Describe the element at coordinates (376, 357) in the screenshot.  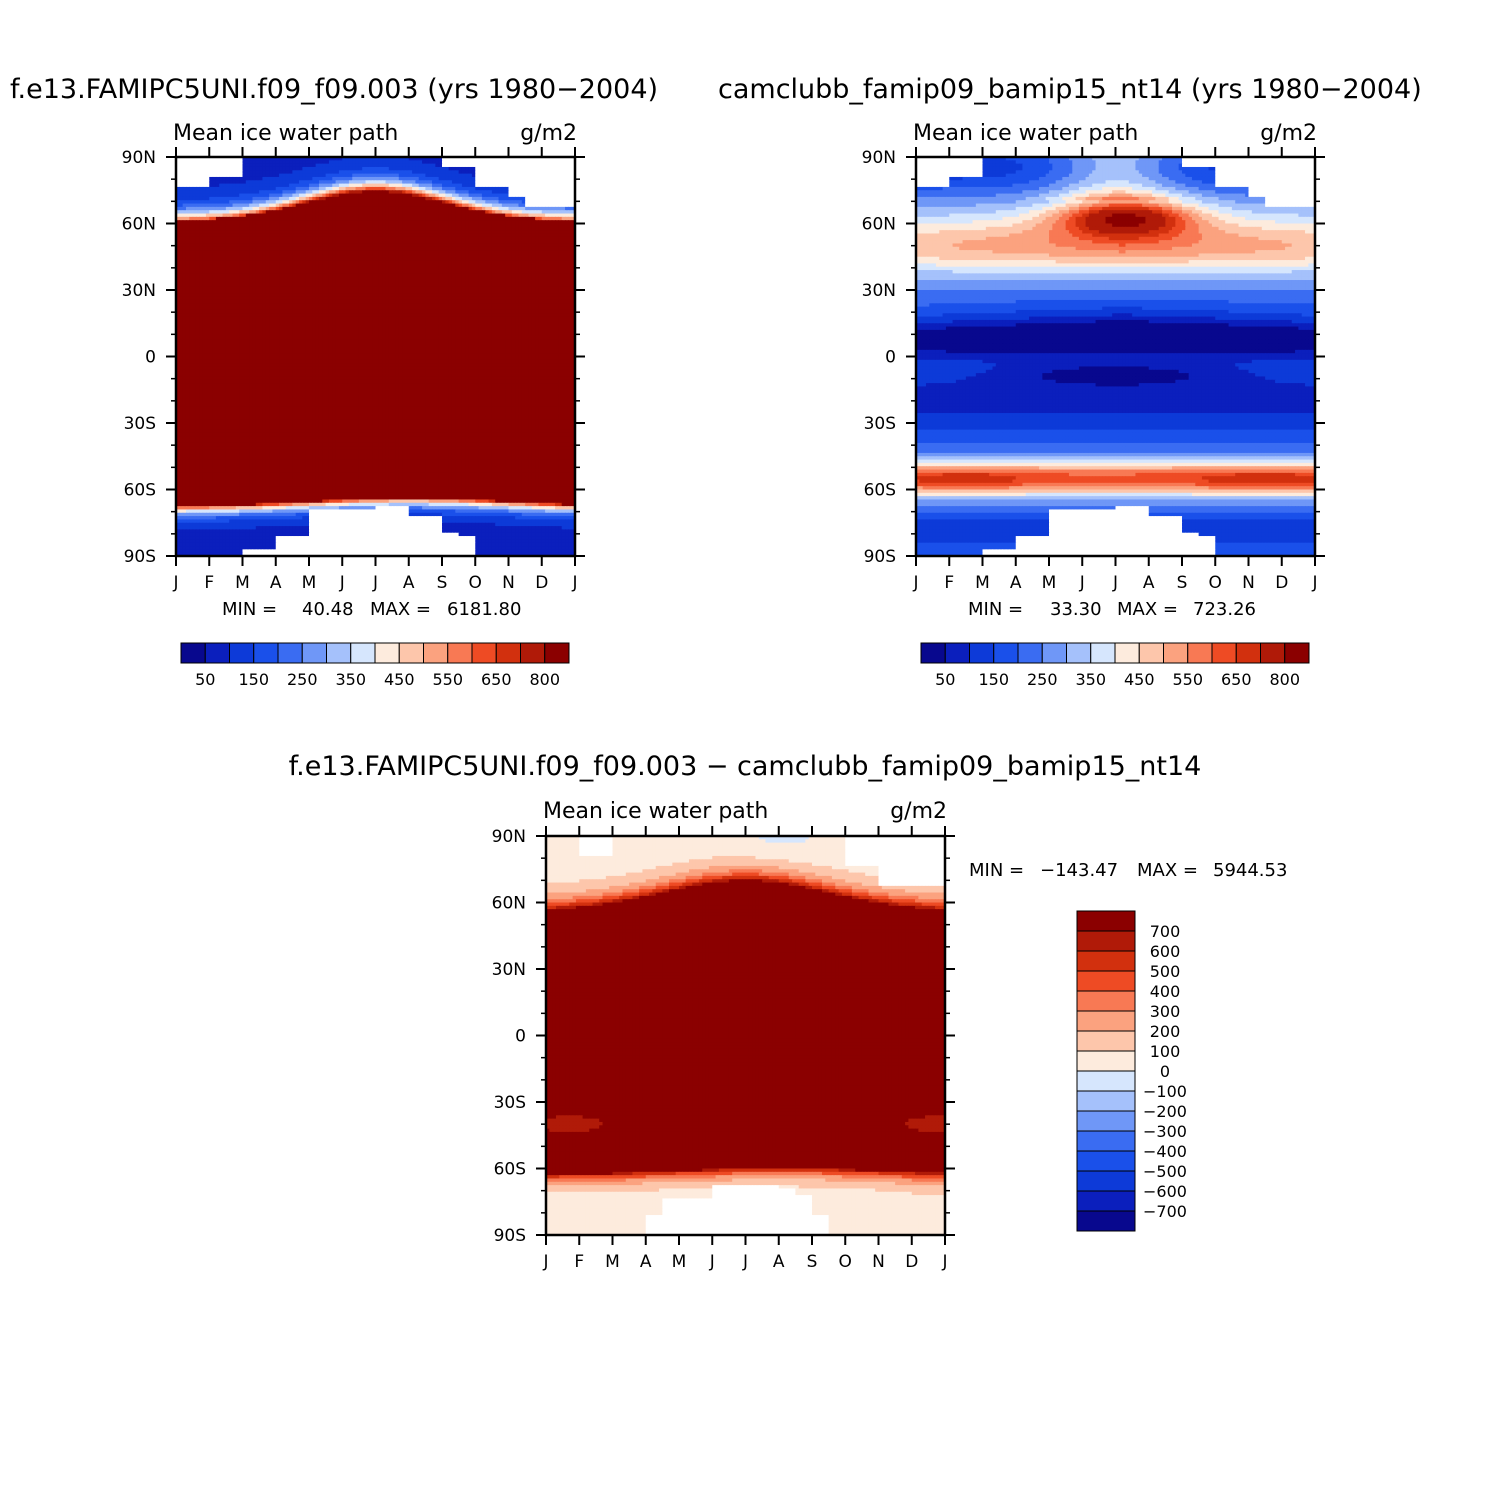
I see `heatmap-cells` at that location.